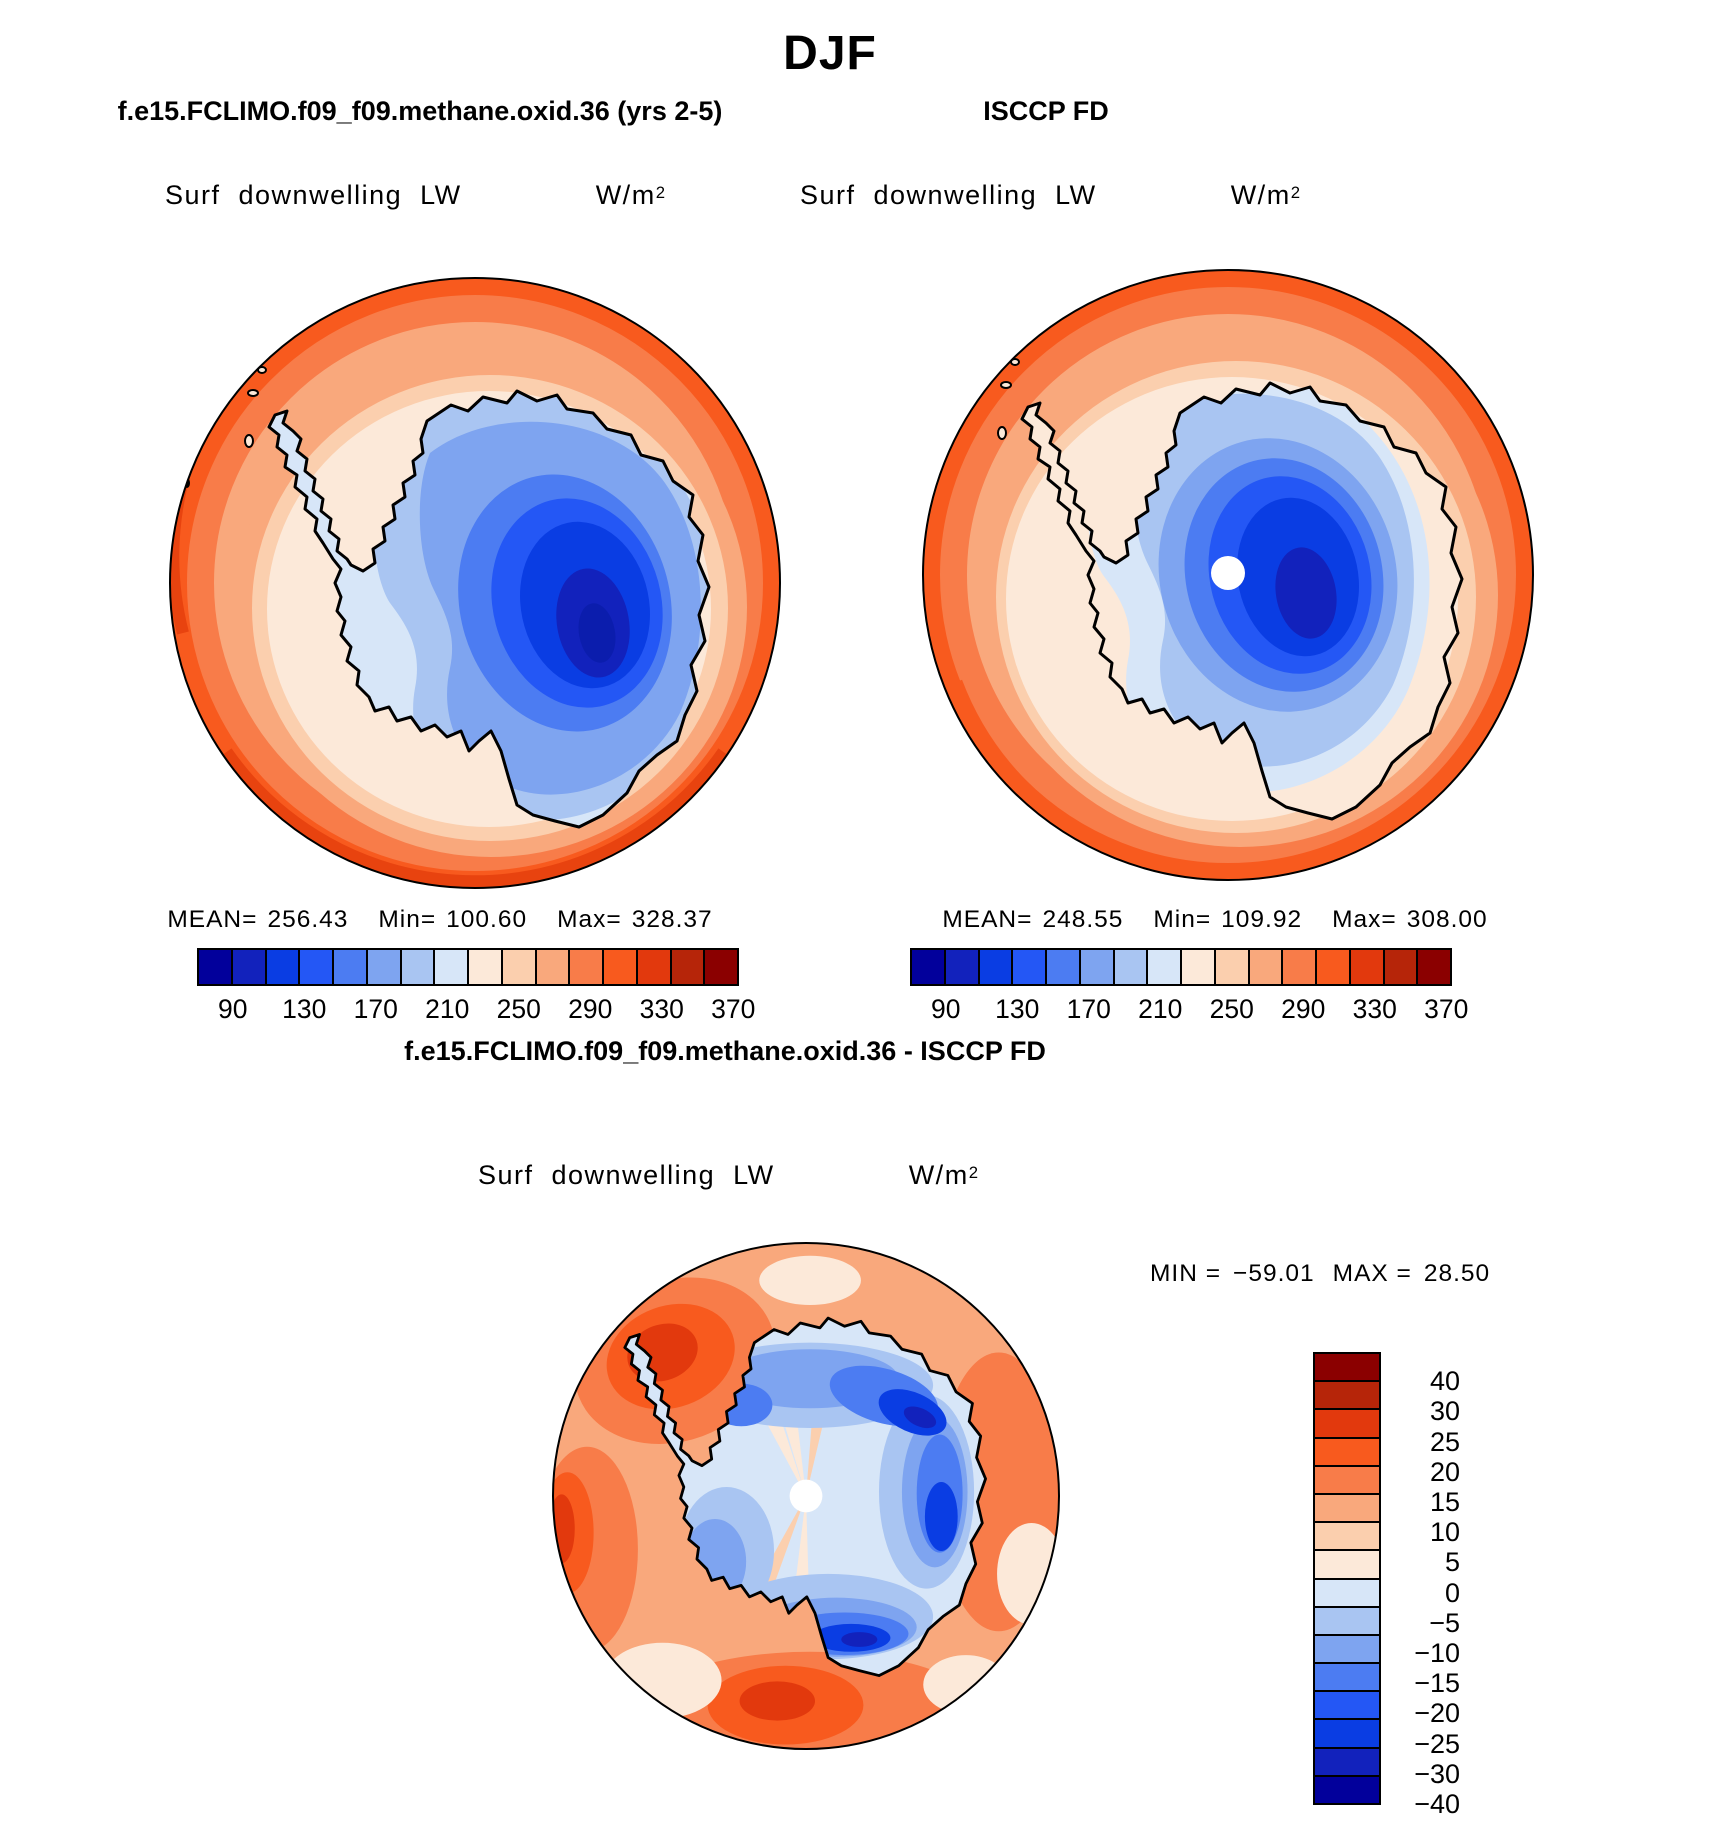 The image size is (1710, 1840). Describe the element at coordinates (1452, 1592) in the screenshot. I see `colorbar-tick-label: 0` at that location.